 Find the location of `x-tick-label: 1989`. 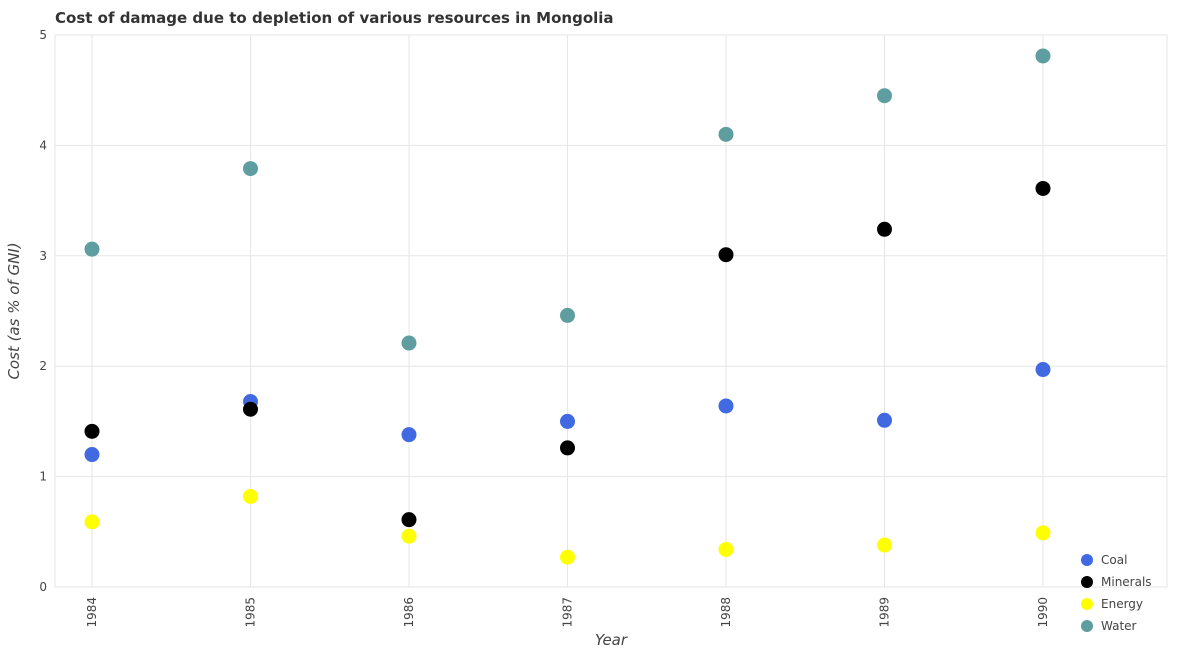

x-tick-label: 1989 is located at coordinates (885, 612).